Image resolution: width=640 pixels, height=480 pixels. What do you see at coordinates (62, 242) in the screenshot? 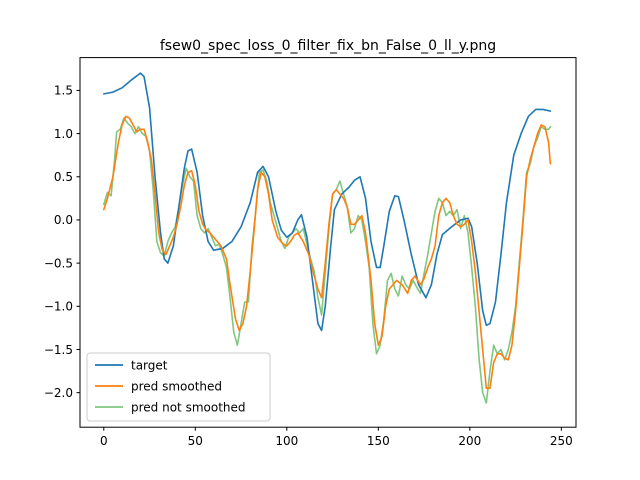
I see `y-axis-ticks: −2.0 −1.5 −1.0 −0.5 0.0 0.5 1.0 1.5` at bounding box center [62, 242].